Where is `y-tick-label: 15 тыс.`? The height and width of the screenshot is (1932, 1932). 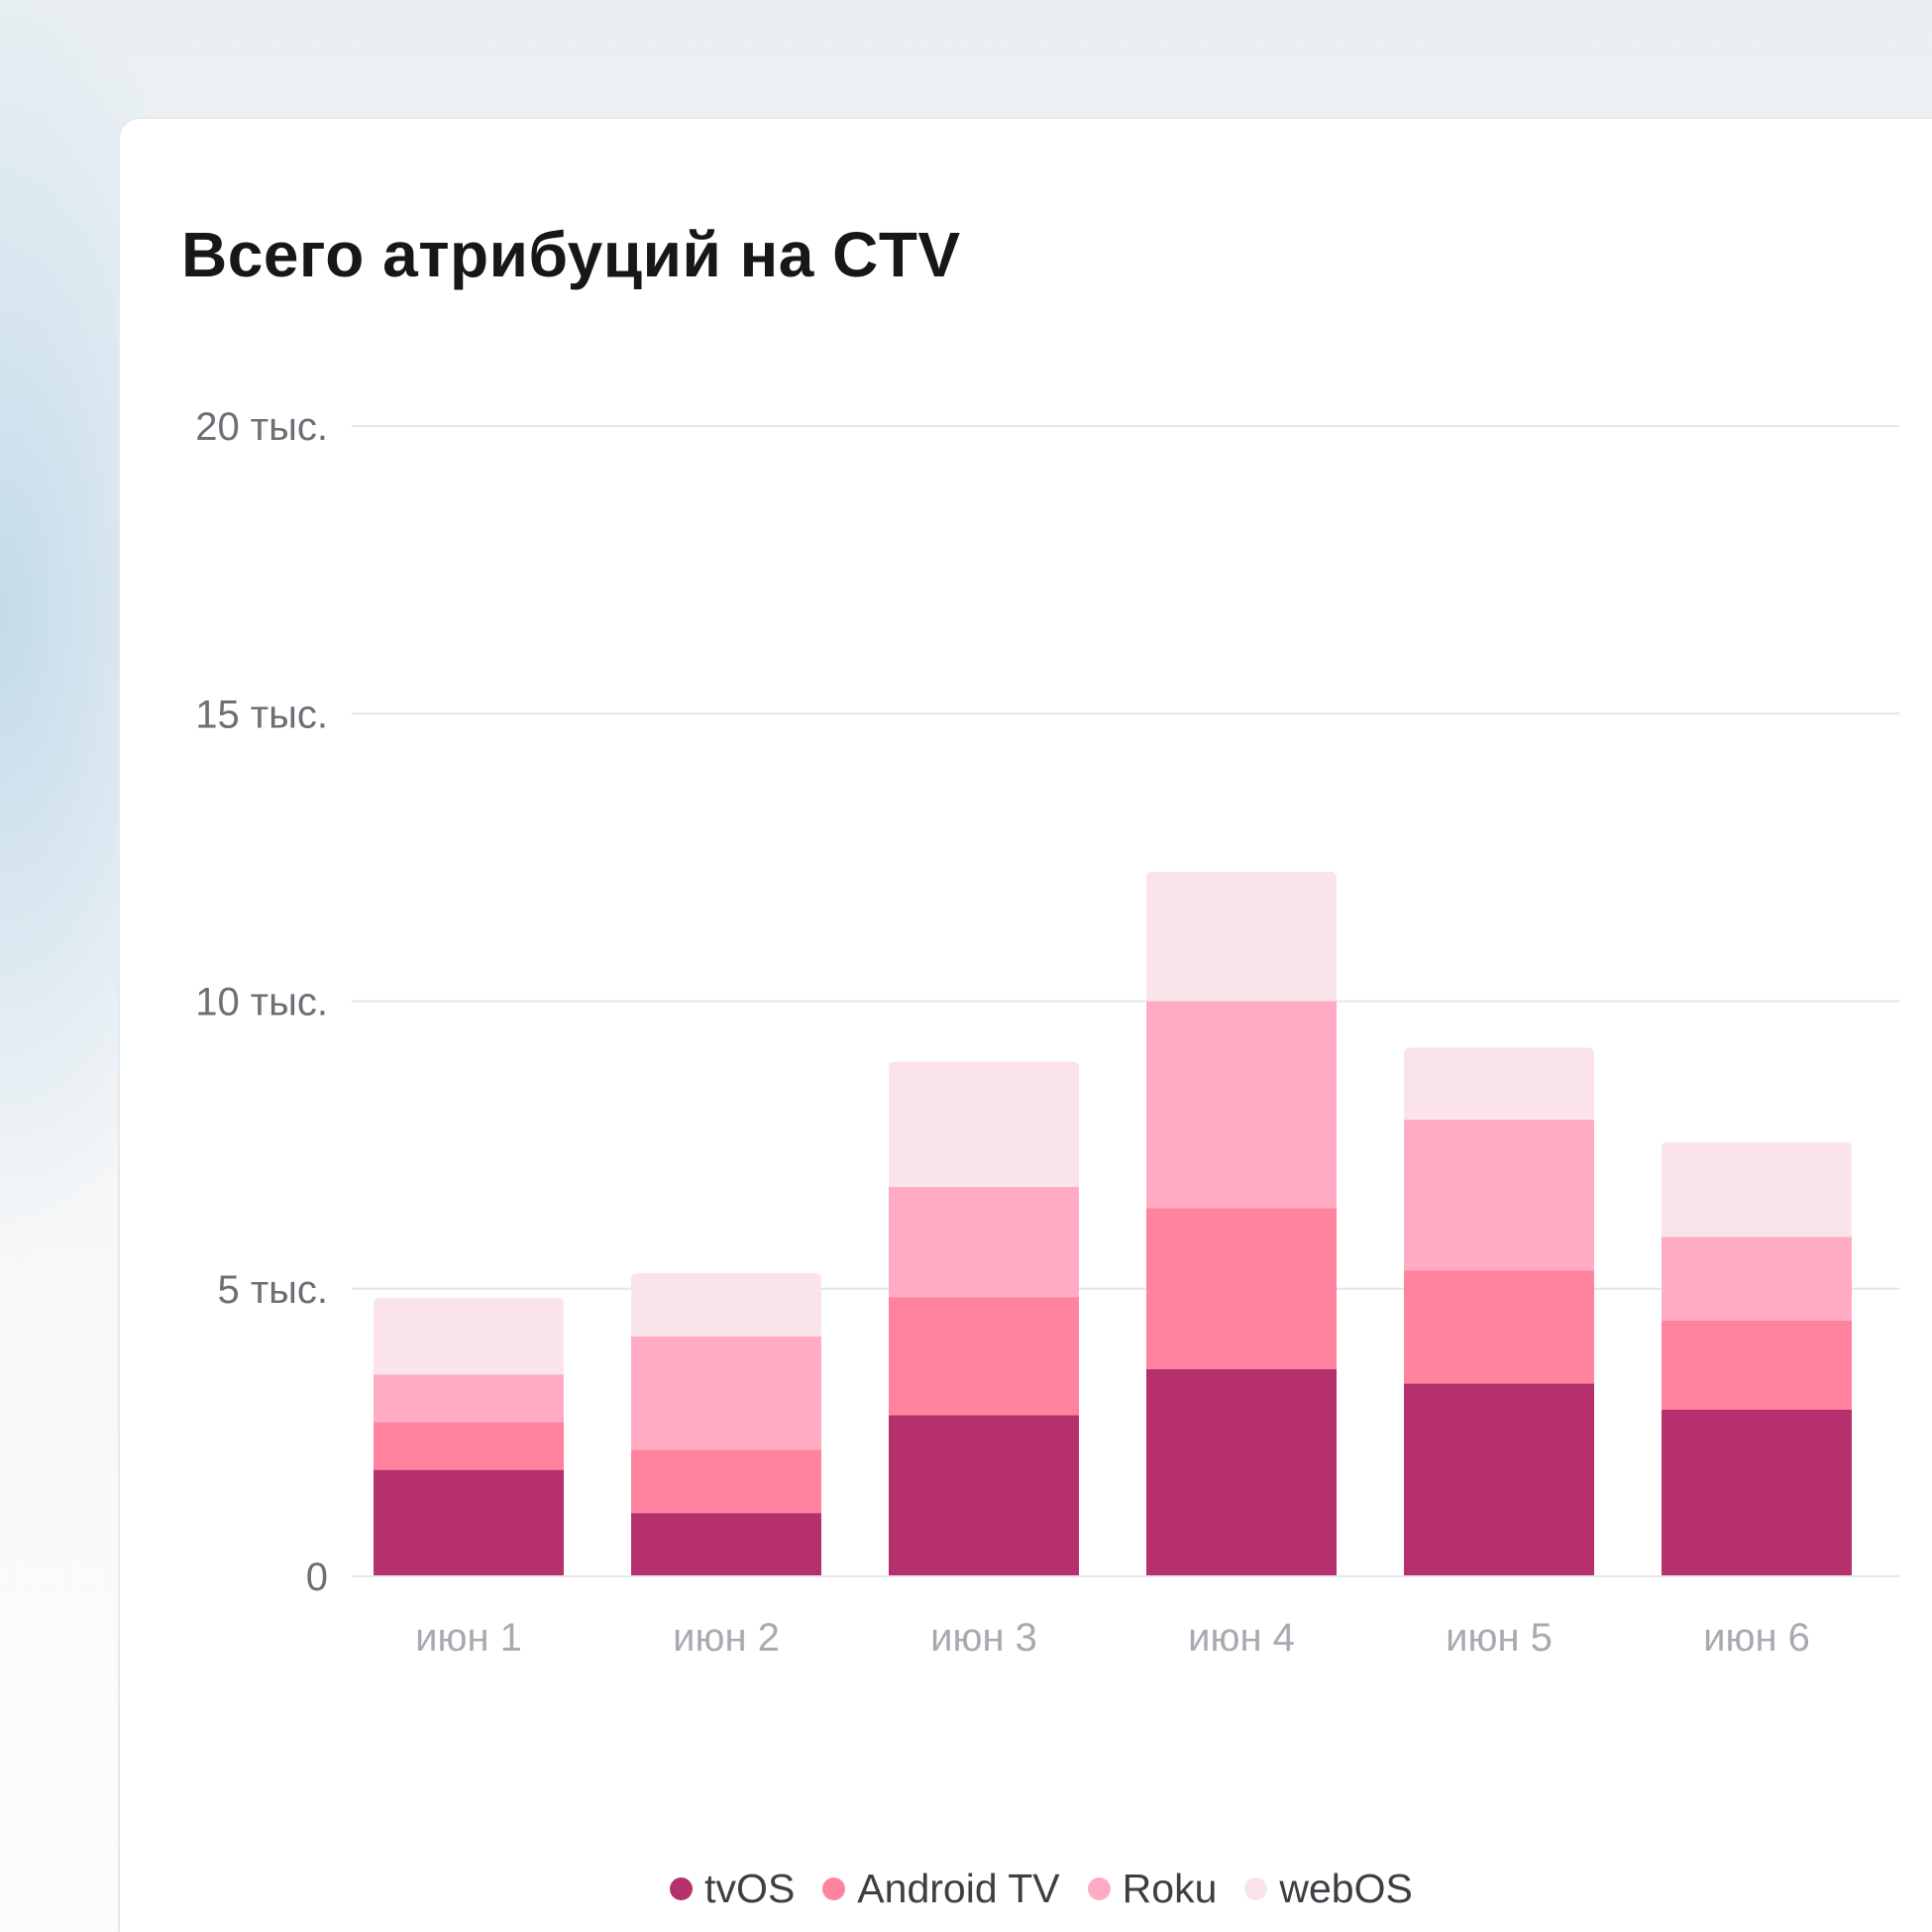 y-tick-label: 15 тыс. is located at coordinates (261, 714).